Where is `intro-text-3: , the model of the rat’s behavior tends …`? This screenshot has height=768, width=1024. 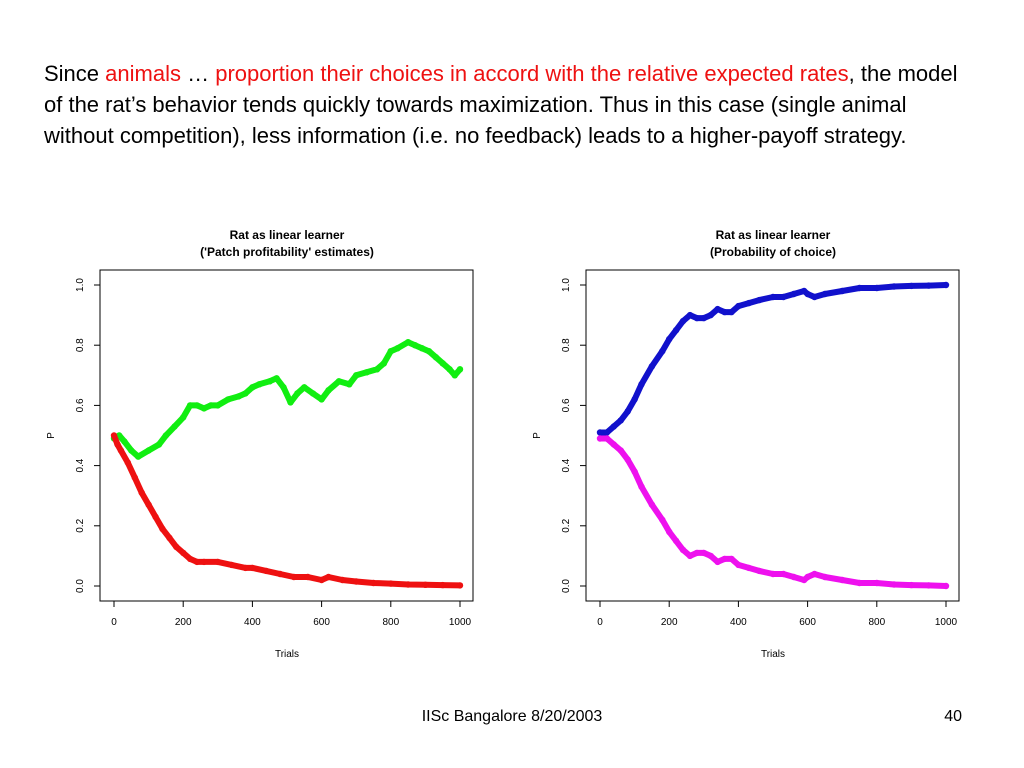
intro-text-3: , the model of the rat’s behavior tends … is located at coordinates (501, 104).